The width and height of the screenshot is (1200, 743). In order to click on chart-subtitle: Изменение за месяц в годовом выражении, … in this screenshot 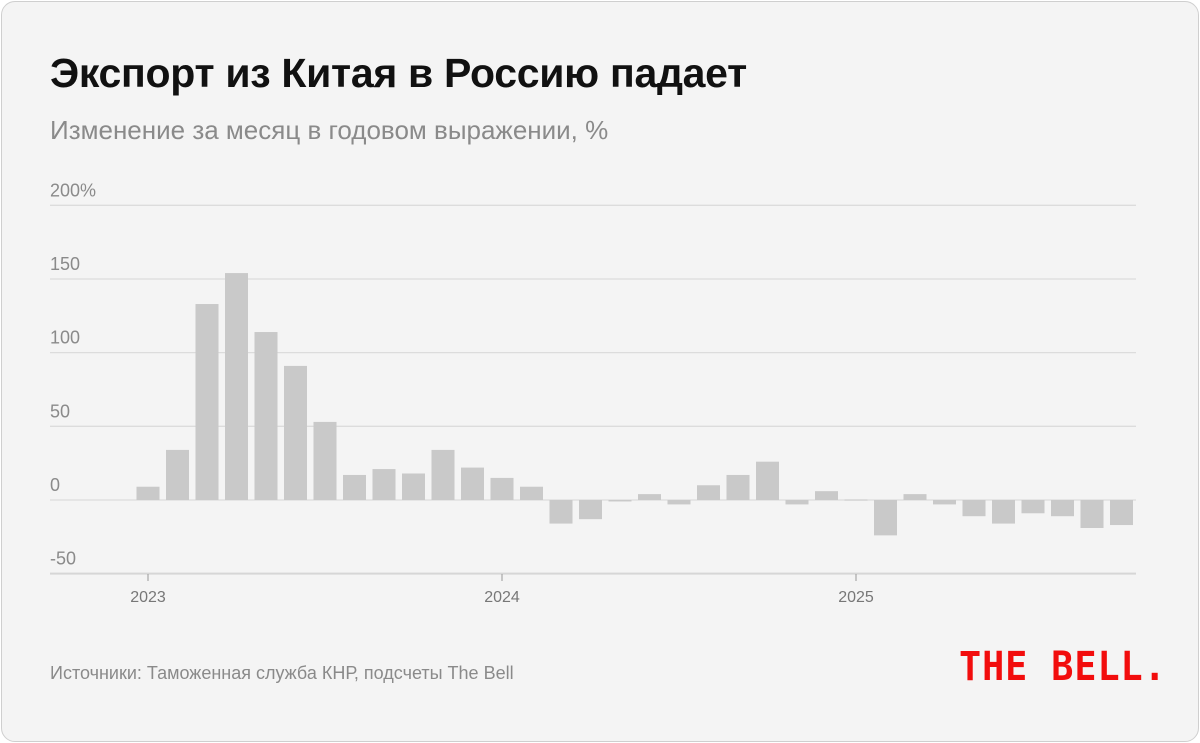, I will do `click(329, 130)`.